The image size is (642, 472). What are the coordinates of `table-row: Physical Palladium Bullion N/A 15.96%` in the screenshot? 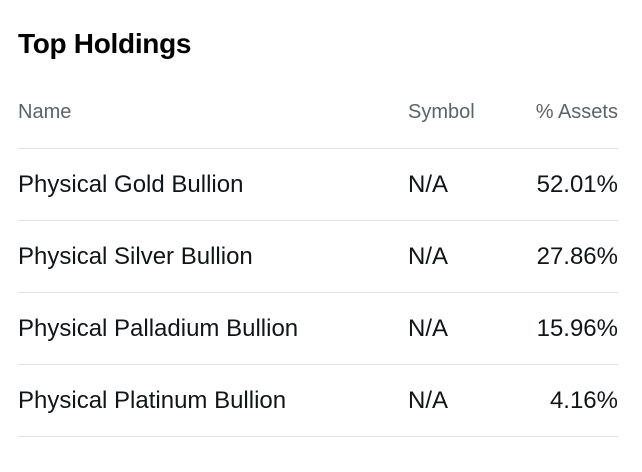 It's located at (318, 328).